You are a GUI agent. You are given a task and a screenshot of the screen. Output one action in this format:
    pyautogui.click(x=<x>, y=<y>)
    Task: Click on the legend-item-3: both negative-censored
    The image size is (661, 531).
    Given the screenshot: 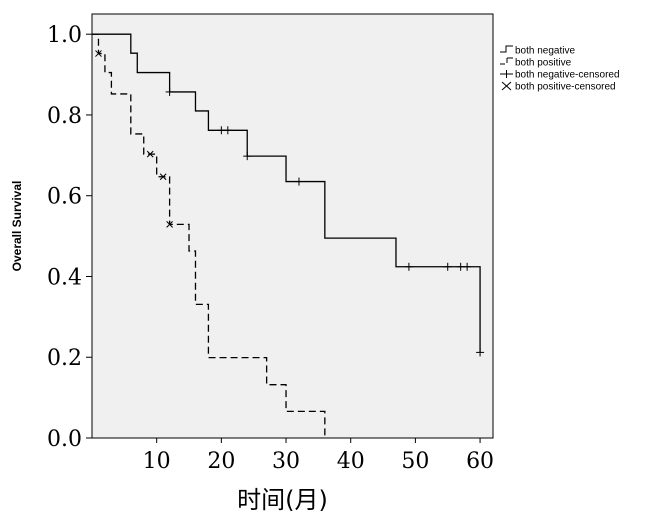 What is the action you would take?
    pyautogui.click(x=560, y=75)
    